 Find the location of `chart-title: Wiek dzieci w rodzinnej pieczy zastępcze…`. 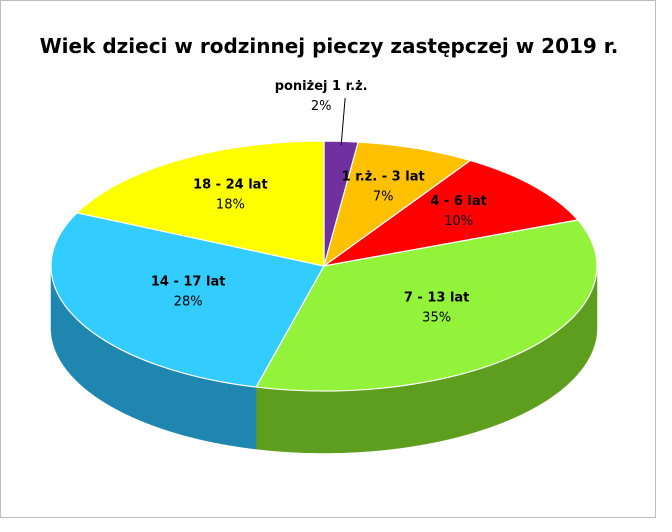

chart-title: Wiek dzieci w rodzinnej pieczy zastępcze… is located at coordinates (329, 46).